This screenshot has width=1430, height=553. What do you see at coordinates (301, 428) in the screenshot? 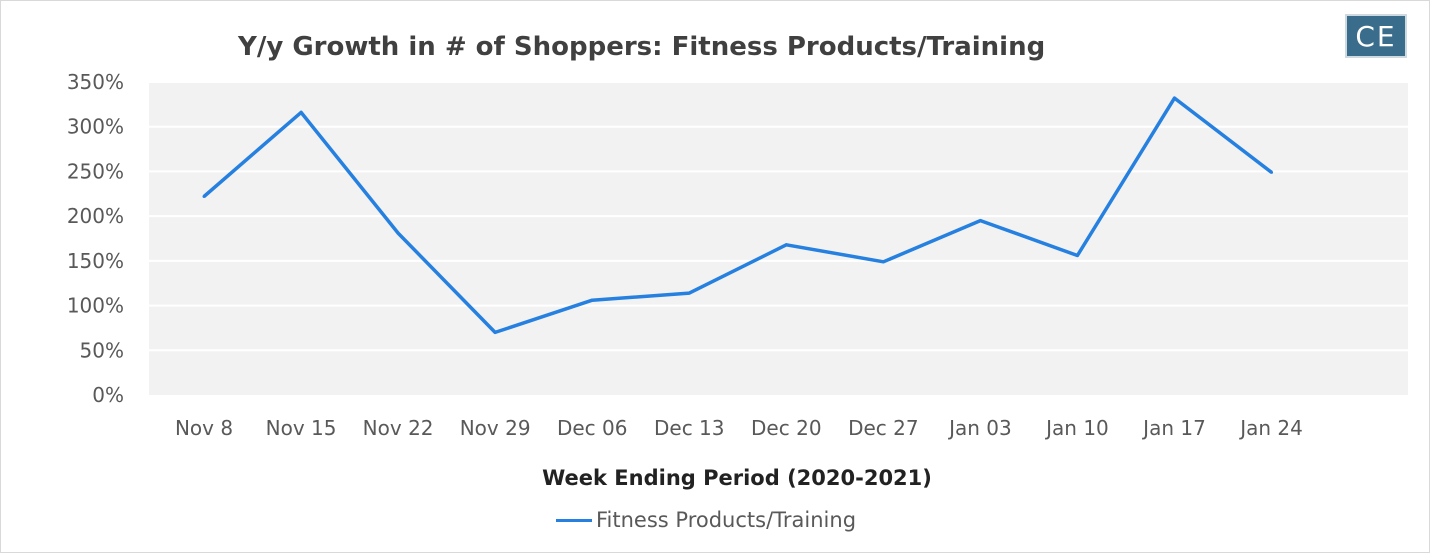
I see `x-tick-label: Nov 15` at bounding box center [301, 428].